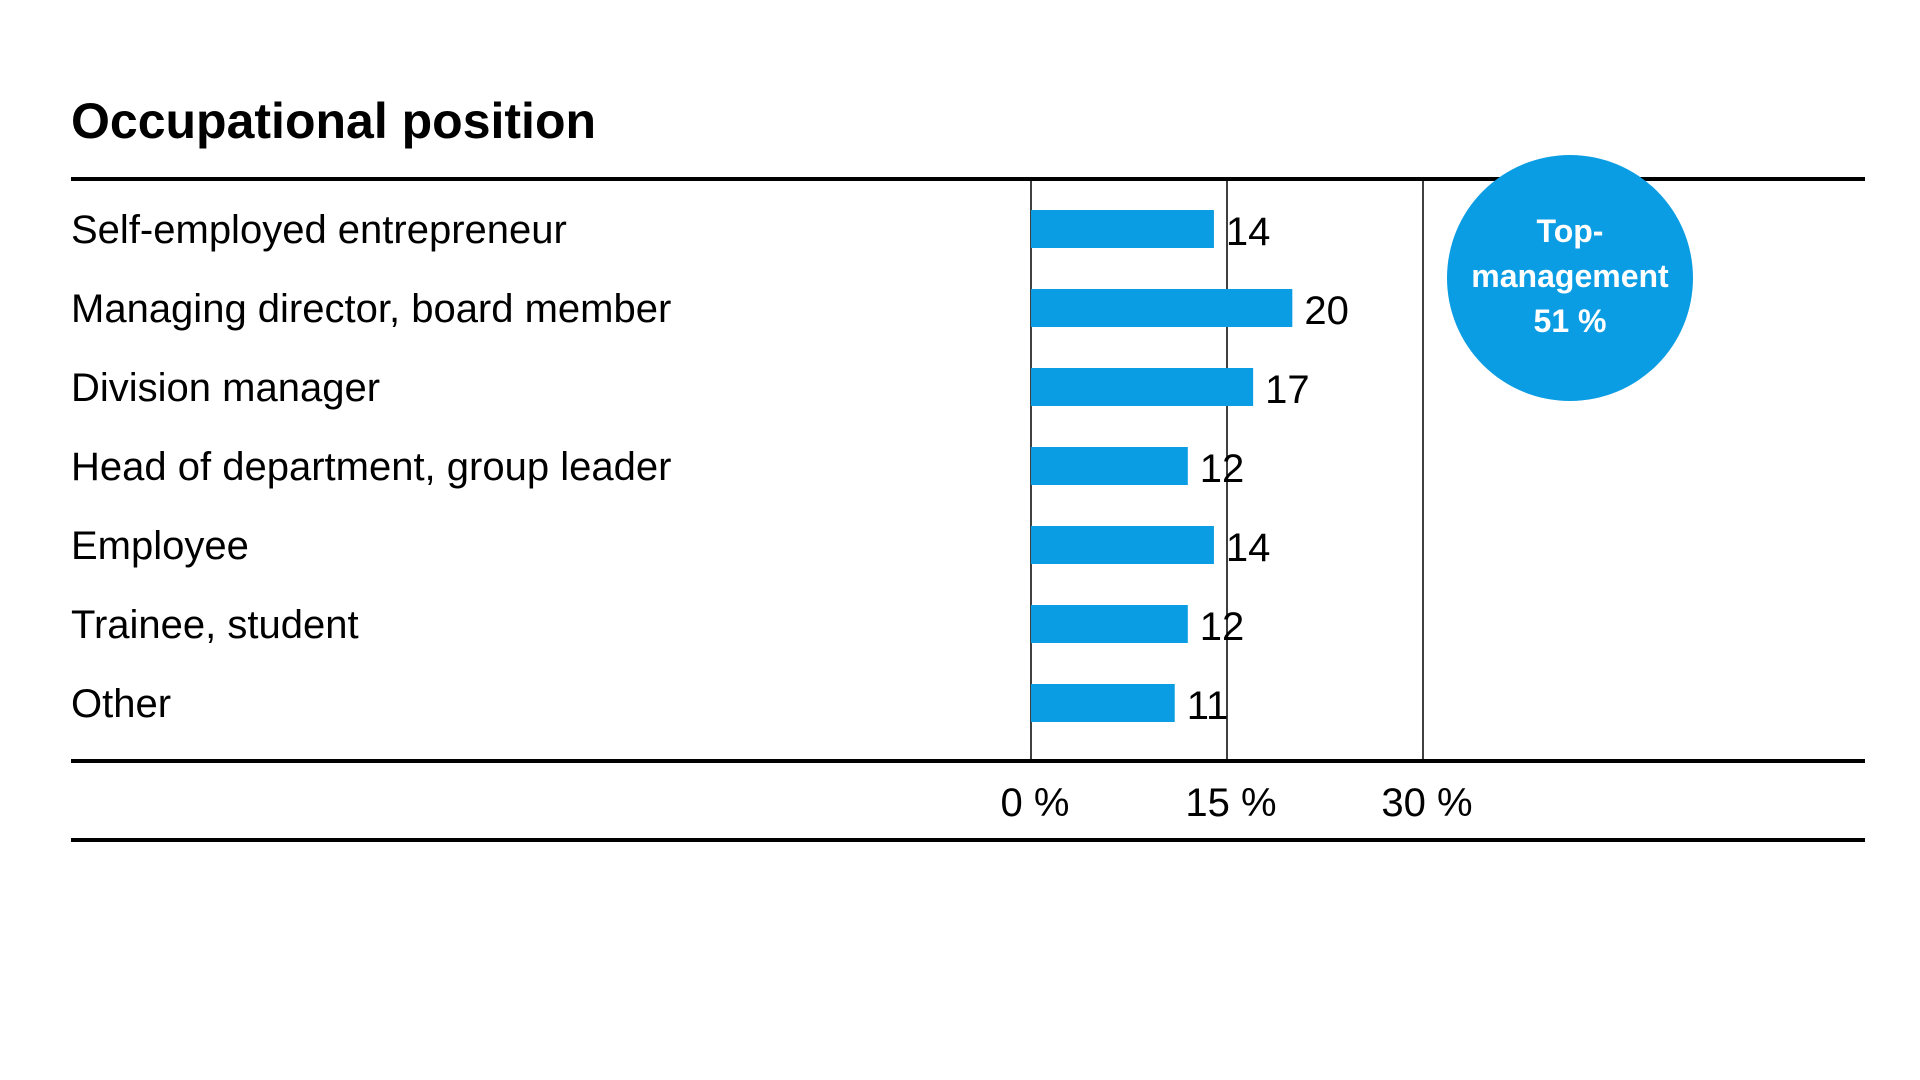 The height and width of the screenshot is (1080, 1920). Describe the element at coordinates (160, 546) in the screenshot. I see `category-label: Employee` at that location.